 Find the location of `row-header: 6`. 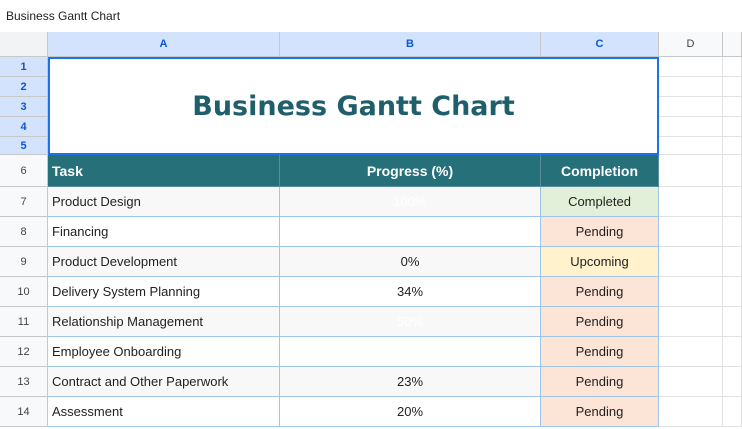

row-header: 6 is located at coordinates (24, 171).